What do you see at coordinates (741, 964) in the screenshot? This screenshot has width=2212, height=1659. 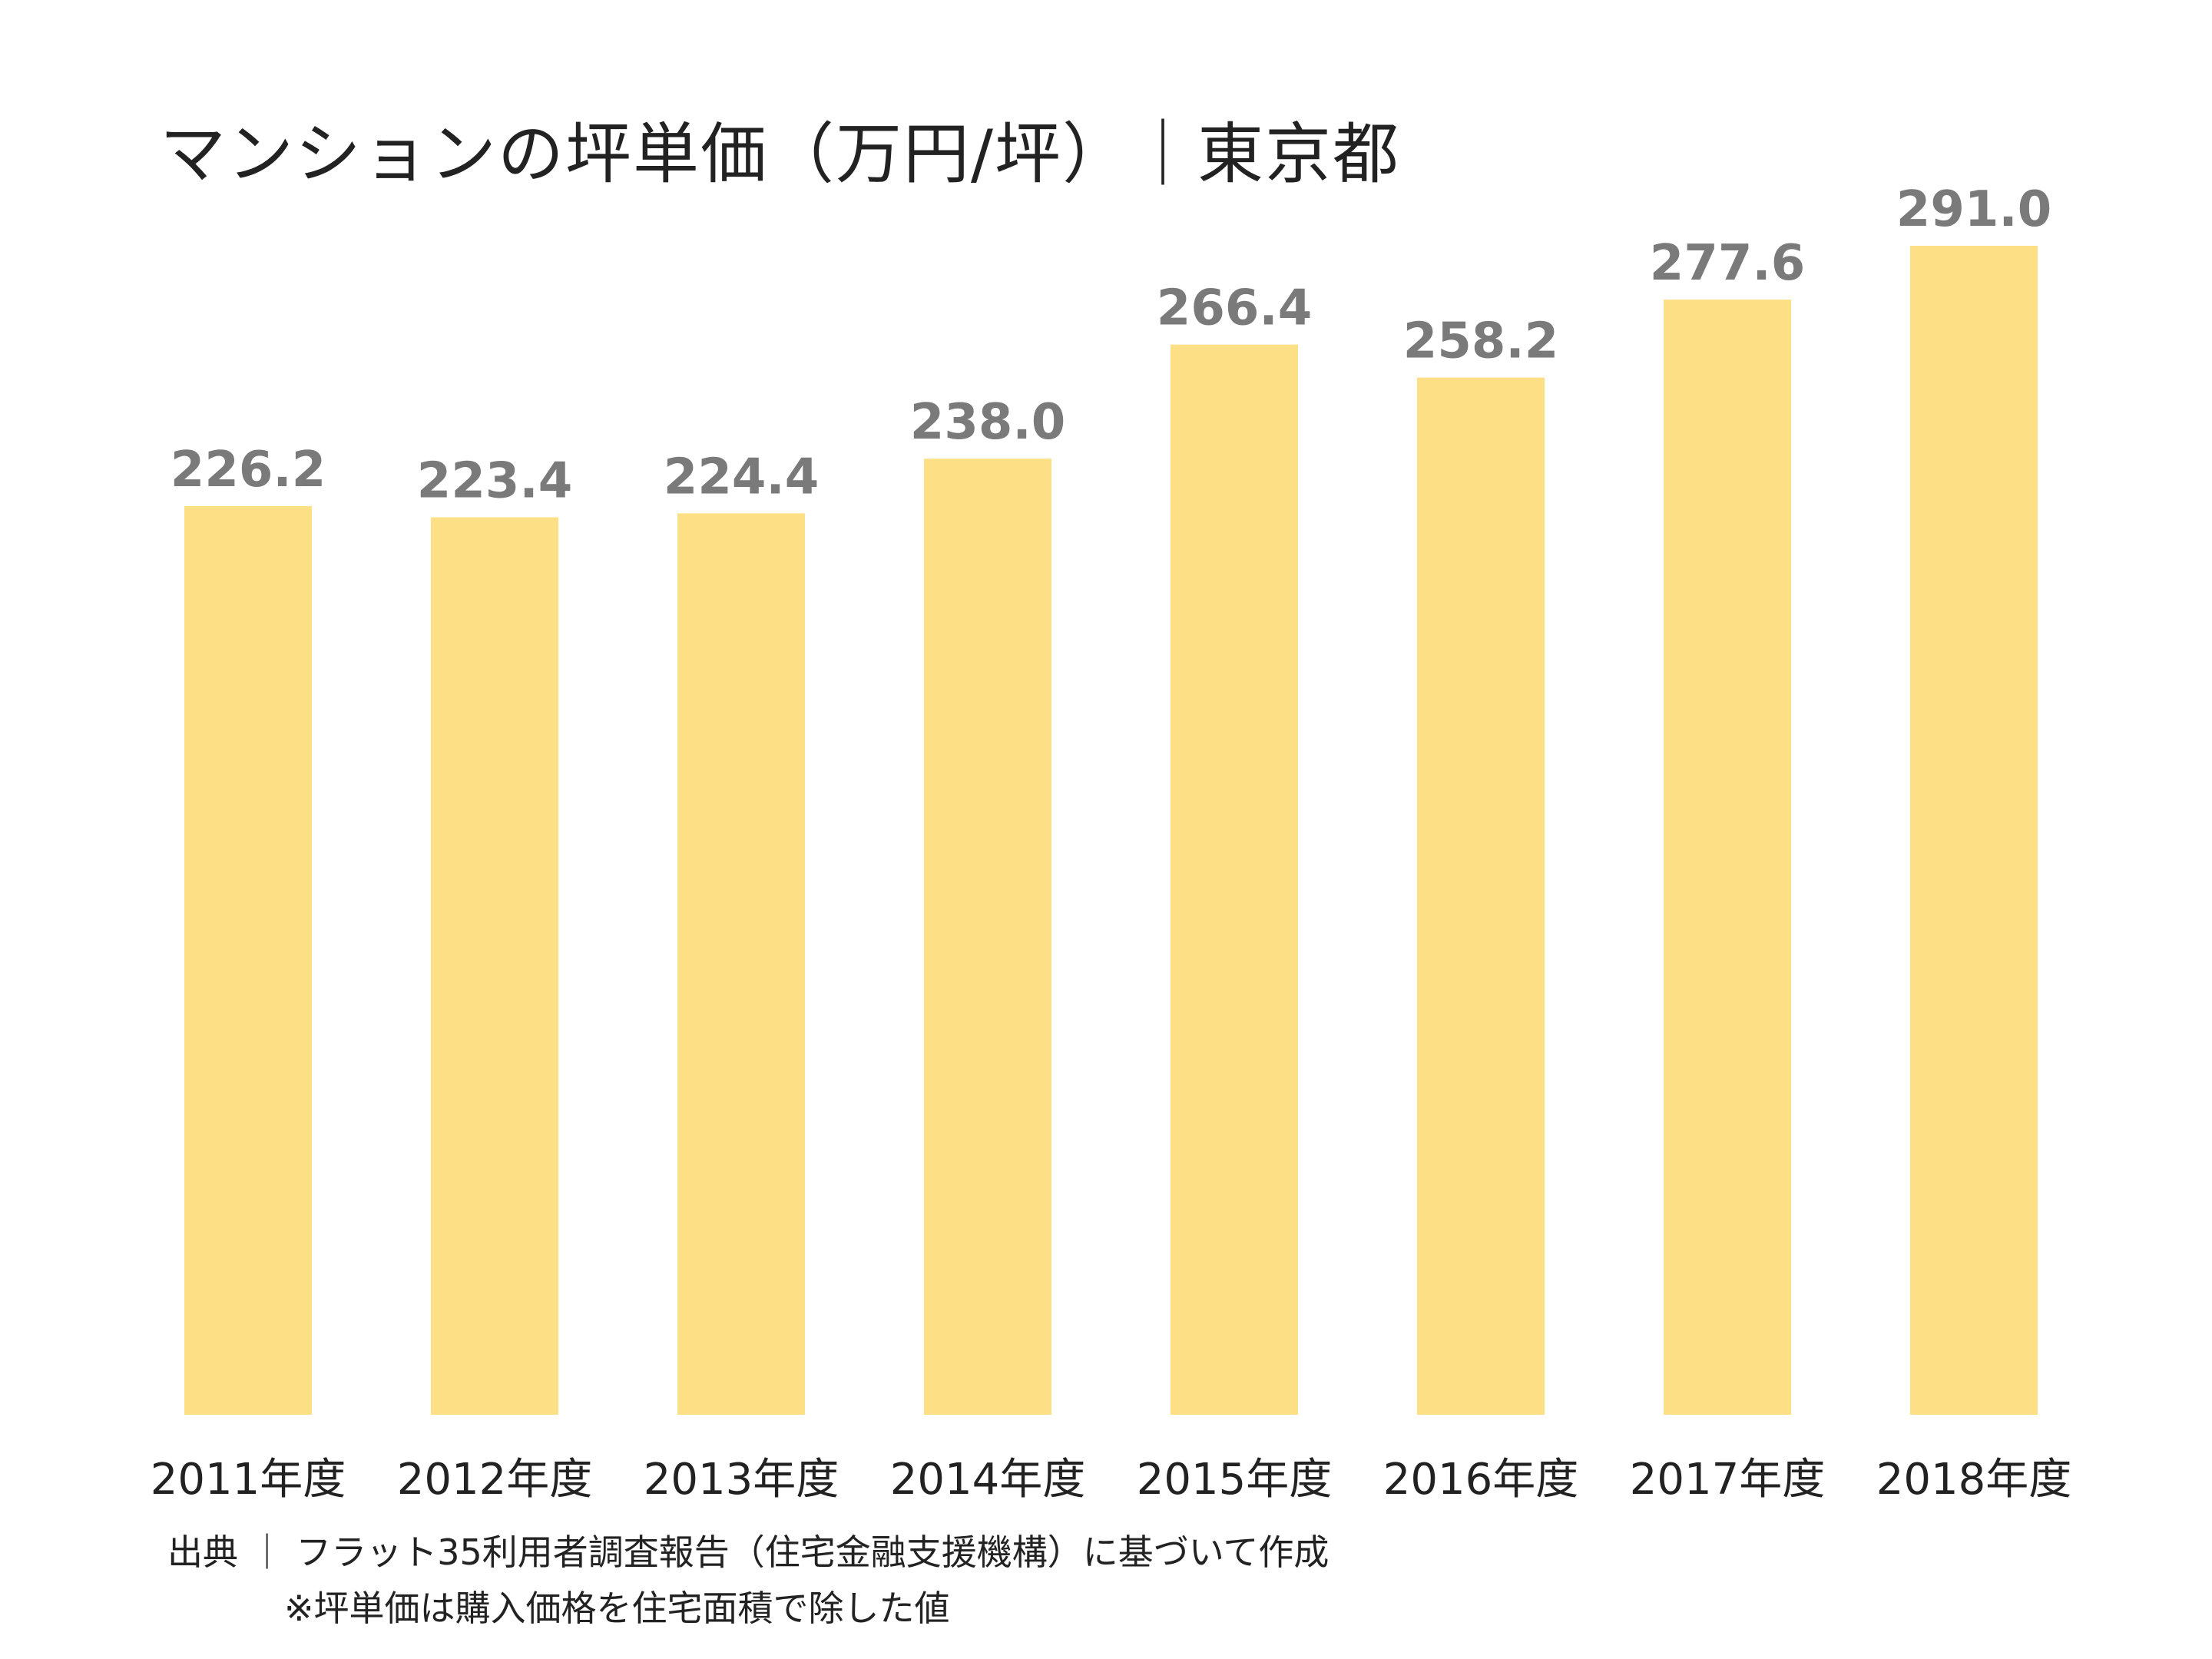 I see `bar-2013年度` at bounding box center [741, 964].